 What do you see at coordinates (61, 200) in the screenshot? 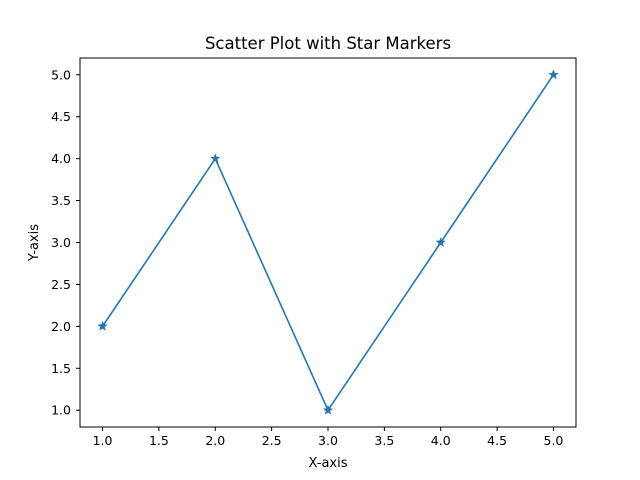
I see `y-tick-label: 3.5` at bounding box center [61, 200].